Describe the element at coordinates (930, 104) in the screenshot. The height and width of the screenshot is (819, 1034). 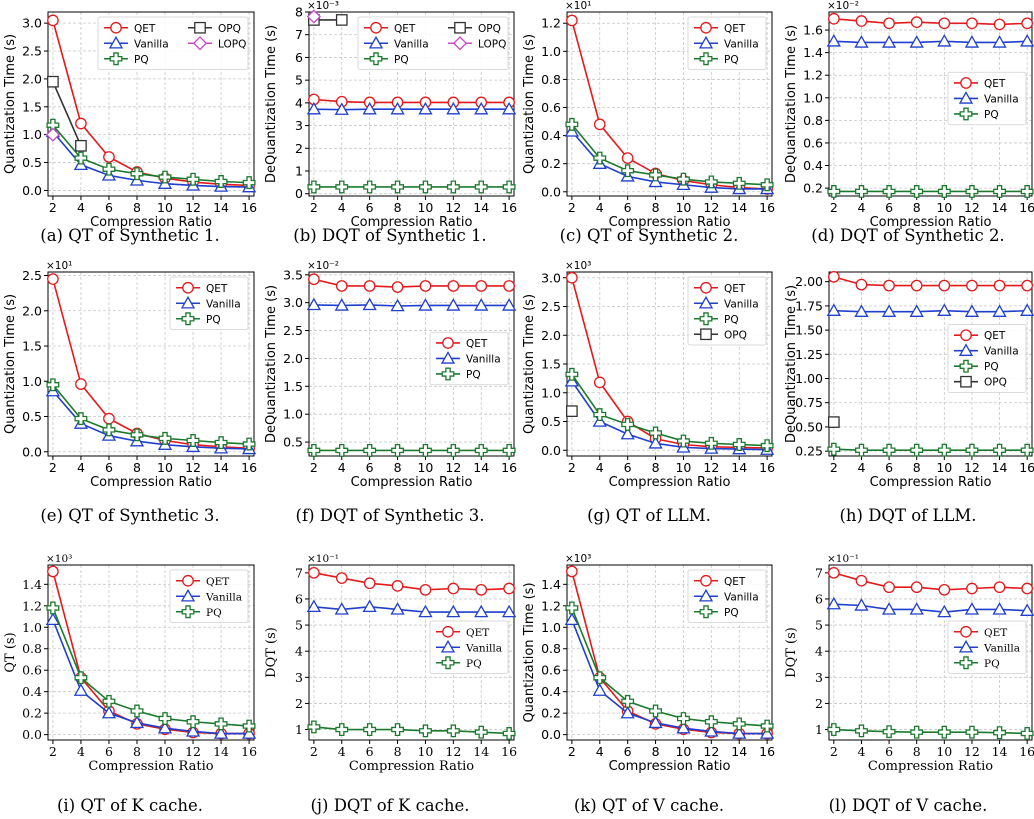
I see `plot-frame` at that location.